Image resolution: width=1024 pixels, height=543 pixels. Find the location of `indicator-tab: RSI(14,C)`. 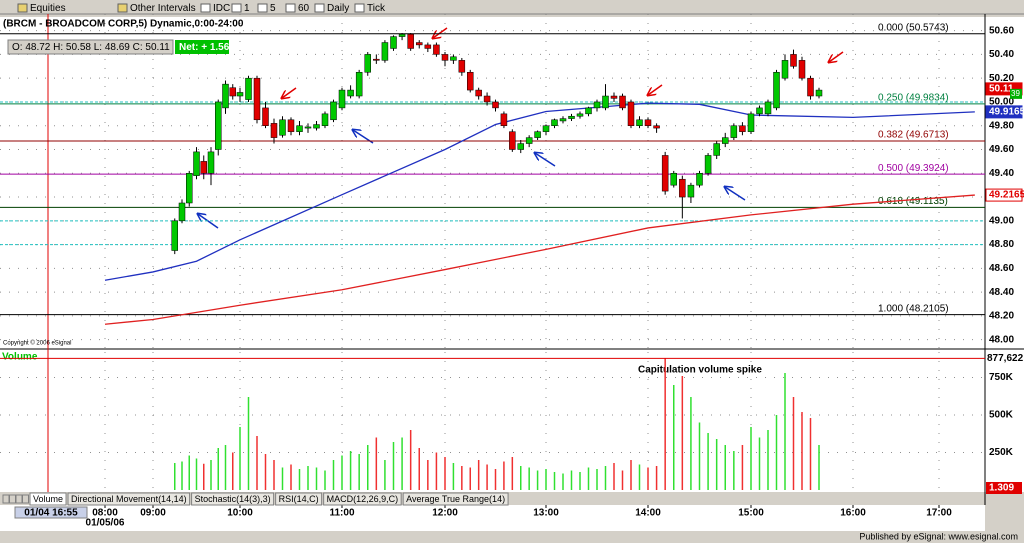

indicator-tab: RSI(14,C) is located at coordinates (299, 499).